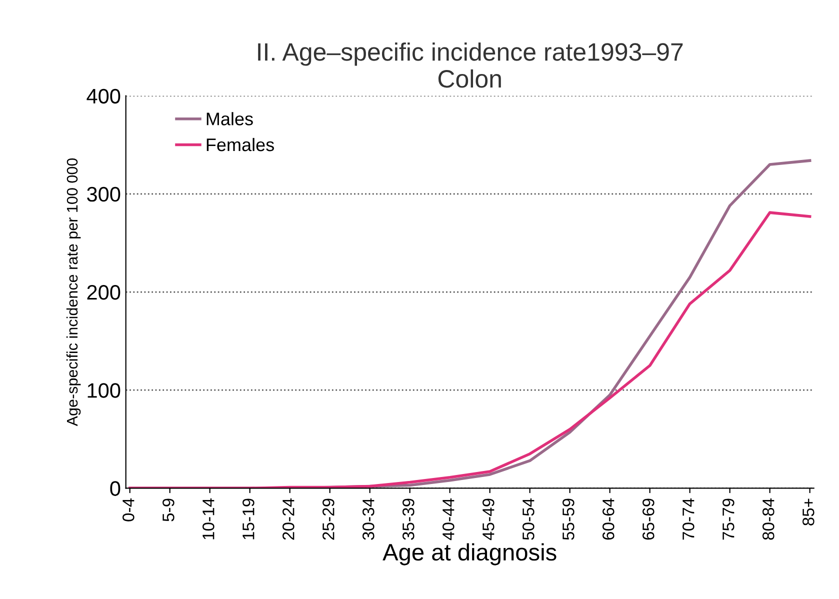 The image size is (839, 599). I want to click on y-tick-label: 200, so click(103, 292).